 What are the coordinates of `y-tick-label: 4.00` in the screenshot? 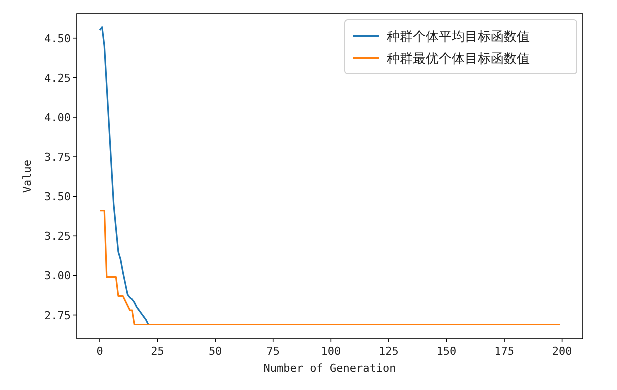 It's located at (57, 117).